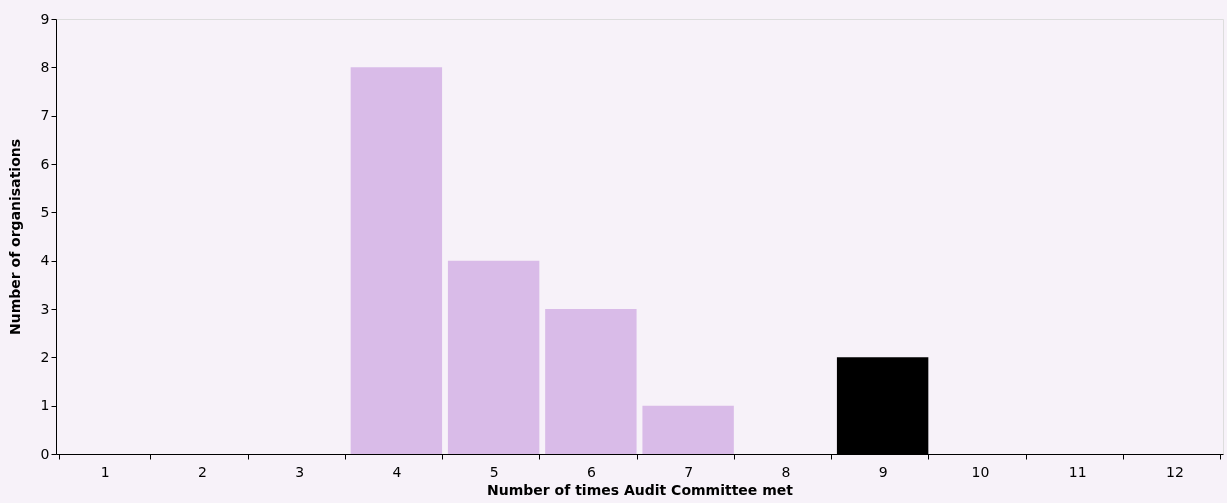 This screenshot has width=1227, height=503. I want to click on y-tick-label: 4, so click(45, 260).